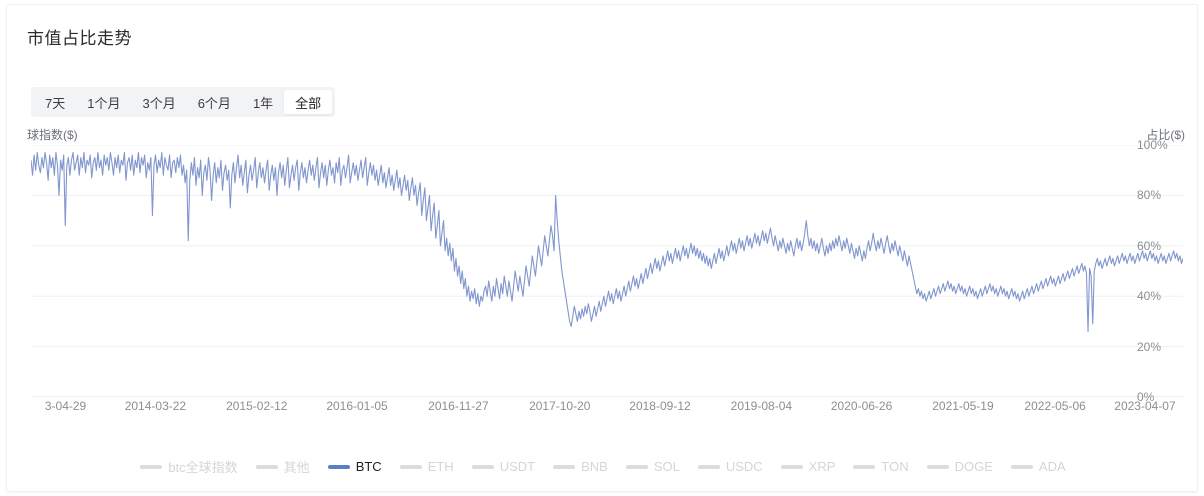 The height and width of the screenshot is (496, 1204). Describe the element at coordinates (52, 135) in the screenshot. I see `left-axis-title: 球指数($)` at that location.